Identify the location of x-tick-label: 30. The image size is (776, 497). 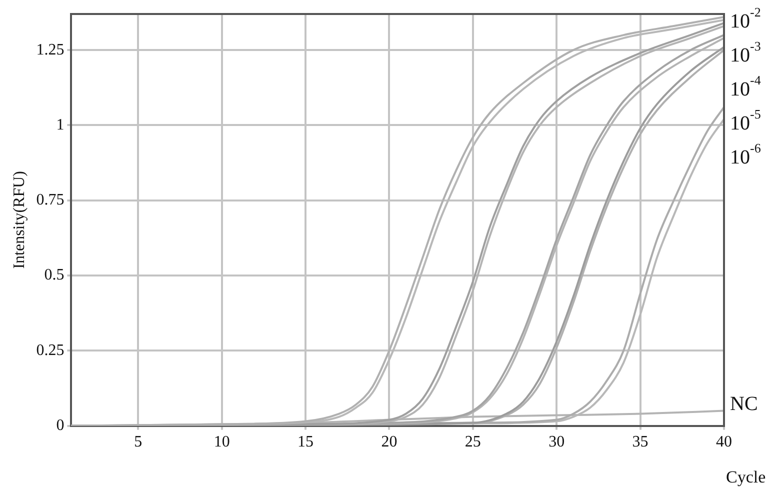
(556, 442).